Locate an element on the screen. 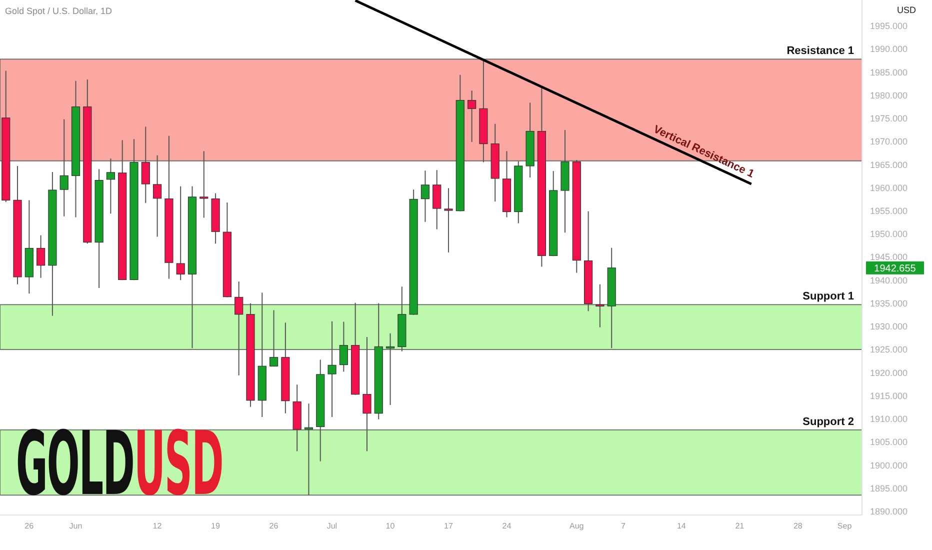 The image size is (932, 550). y-tick-label: 1905.000 is located at coordinates (889, 442).